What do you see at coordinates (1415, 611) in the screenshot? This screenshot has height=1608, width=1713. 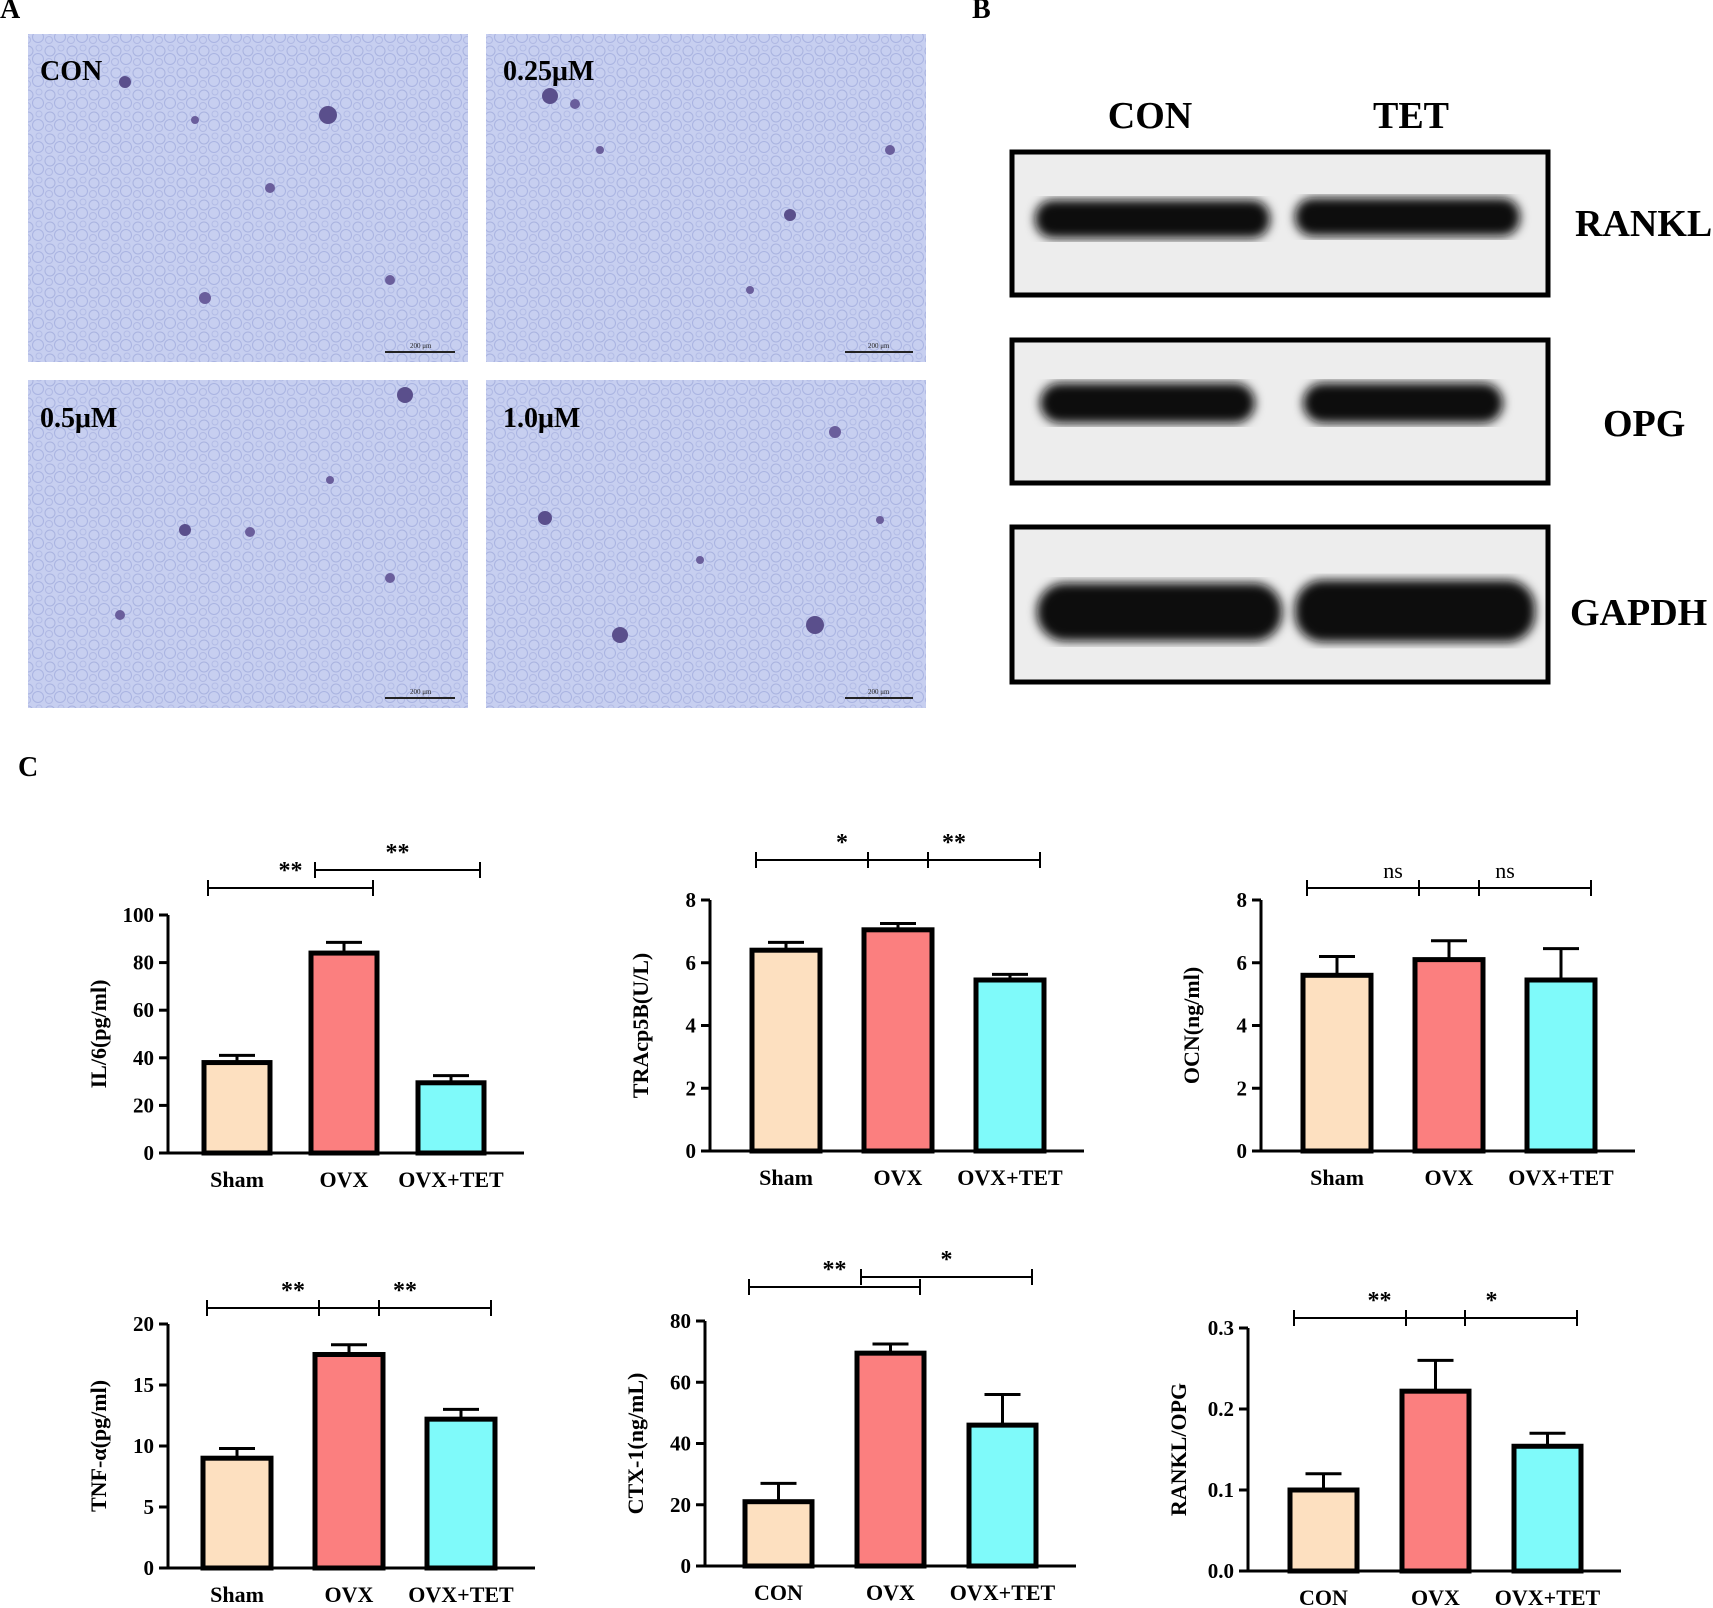 I see `band-gapdh-tet` at bounding box center [1415, 611].